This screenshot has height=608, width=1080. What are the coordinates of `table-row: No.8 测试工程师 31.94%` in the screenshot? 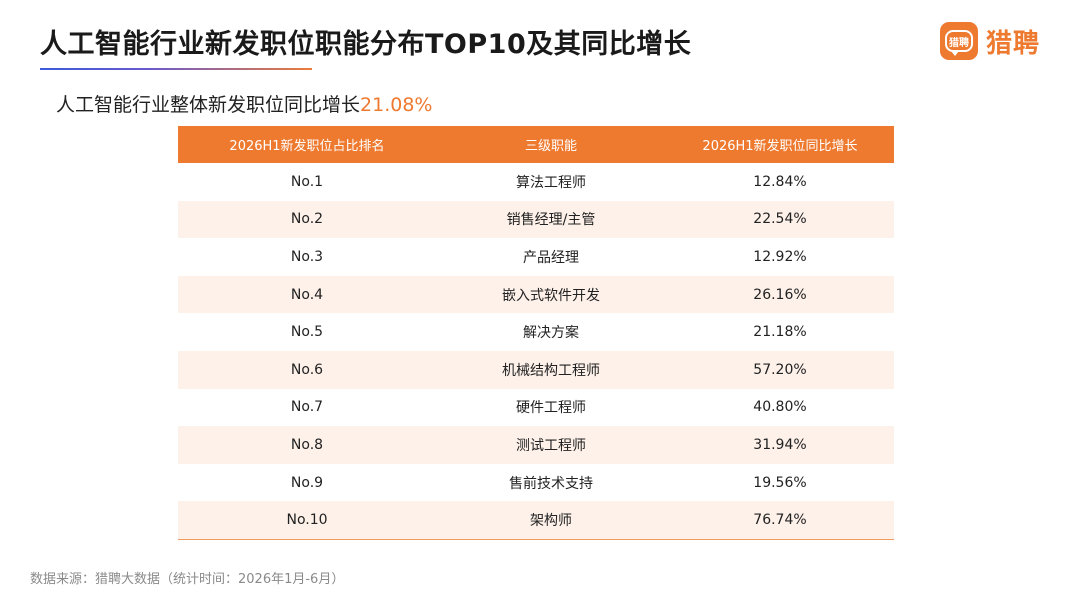 It's located at (536, 445).